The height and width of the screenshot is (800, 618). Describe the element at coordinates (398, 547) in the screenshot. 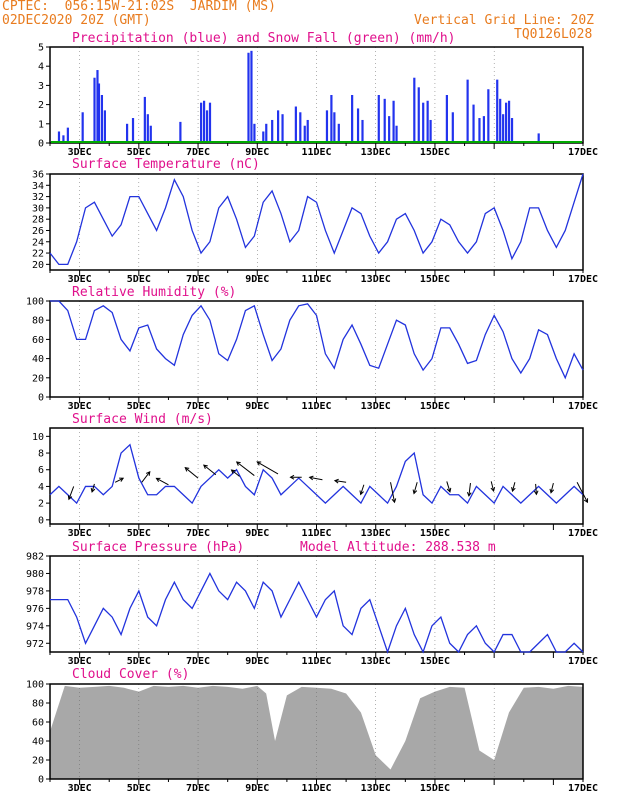

I see `chart-subtitle-4: Model Altitude: 288.538 m` at that location.